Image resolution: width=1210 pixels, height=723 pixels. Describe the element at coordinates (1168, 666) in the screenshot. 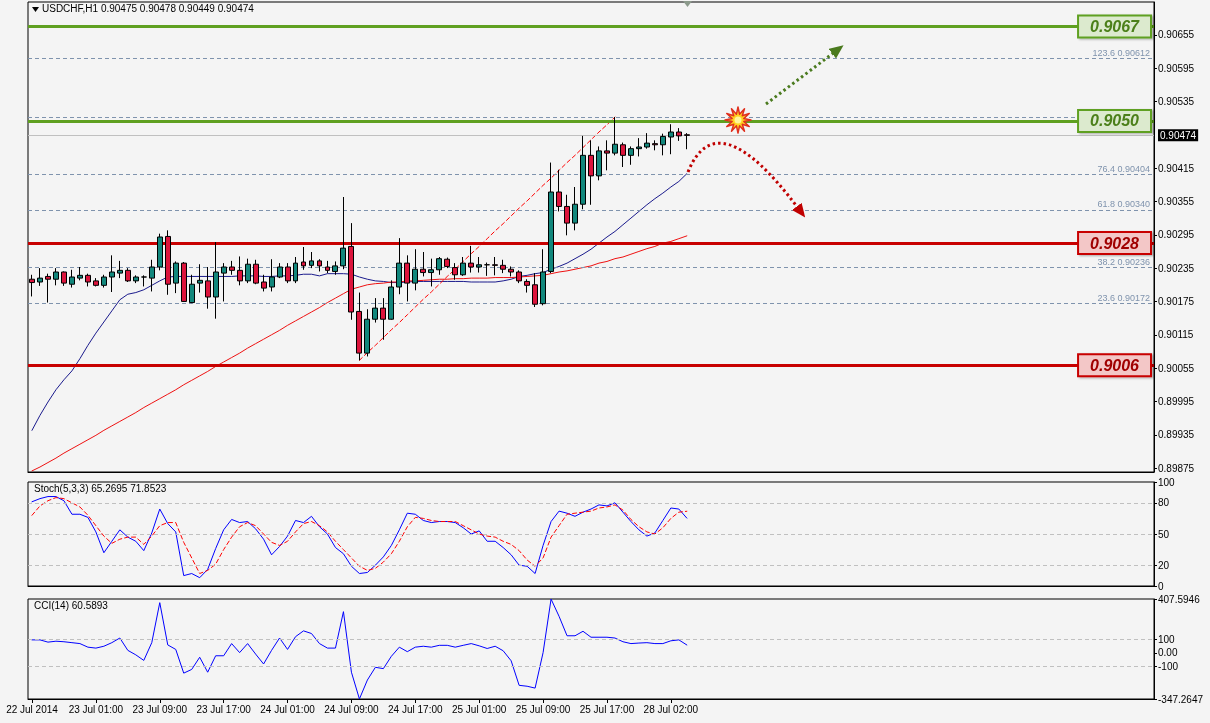

I see `y-tick-label: -100` at that location.